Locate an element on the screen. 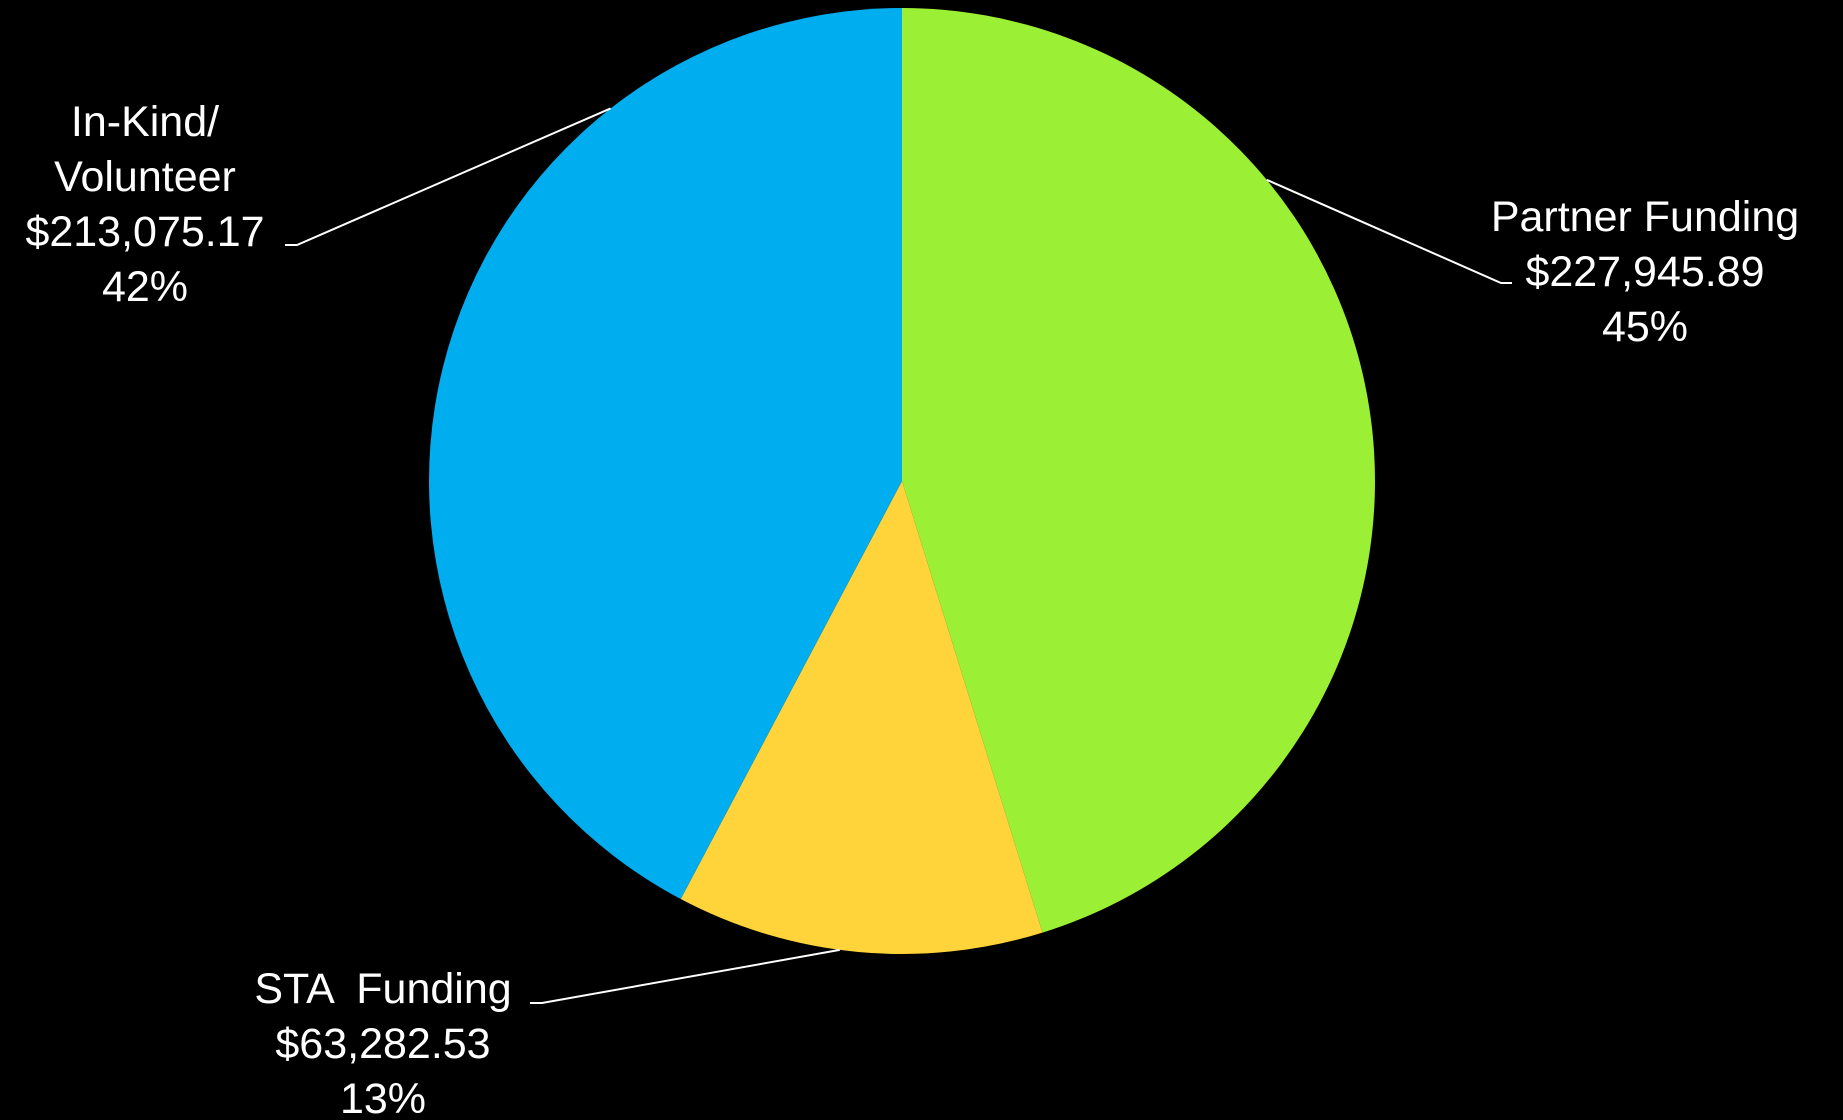  leader-line-partner-funding is located at coordinates (1389, 231).